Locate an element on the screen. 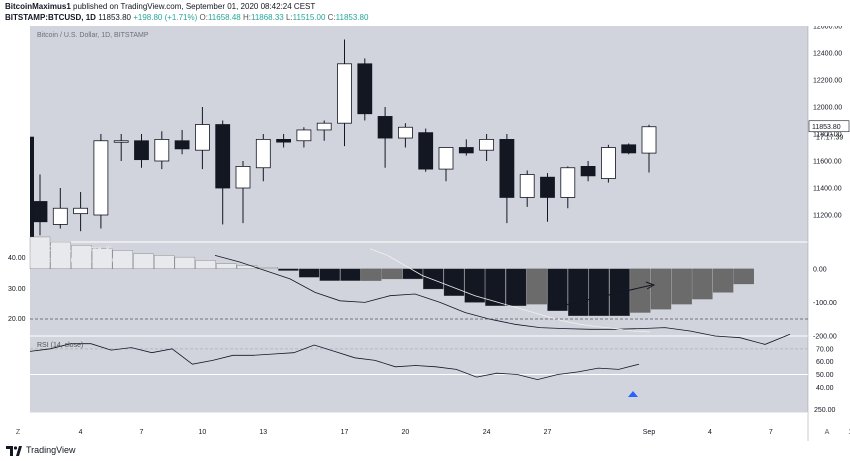 This screenshot has width=850, height=461. right-axis-area is located at coordinates (829, 233).